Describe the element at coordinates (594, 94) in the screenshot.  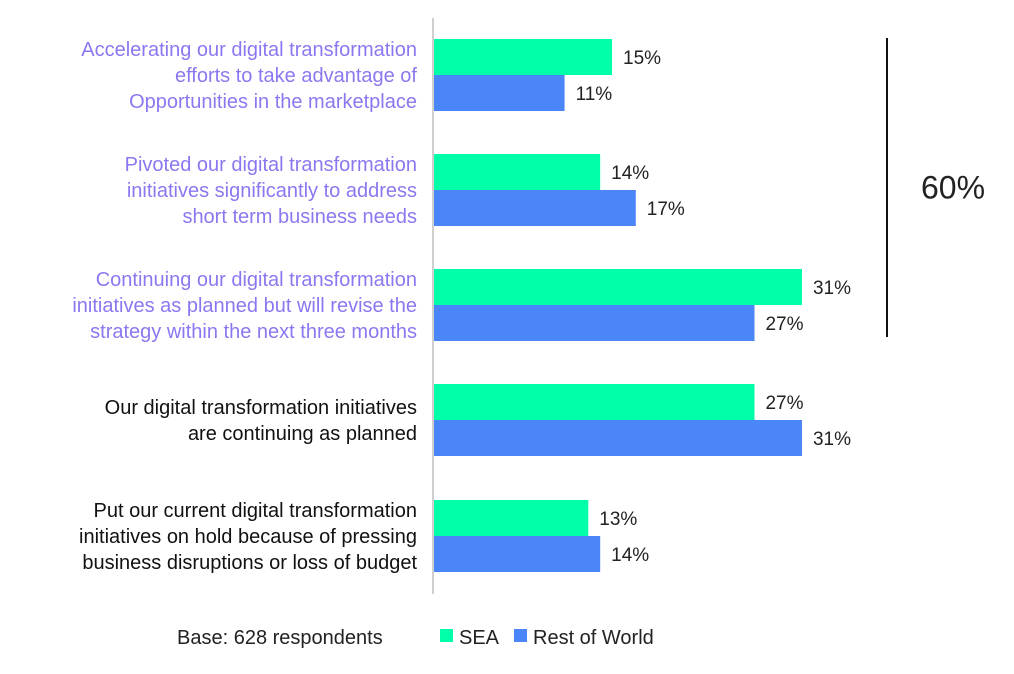
I see `value-label-rest-of-world-0: 11%` at that location.